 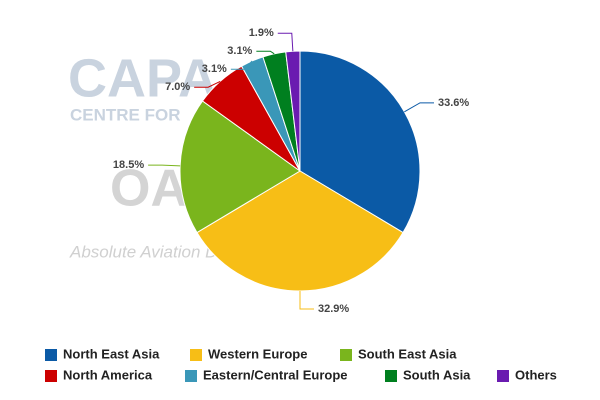 I want to click on legend-label: South East Asia, so click(x=407, y=353).